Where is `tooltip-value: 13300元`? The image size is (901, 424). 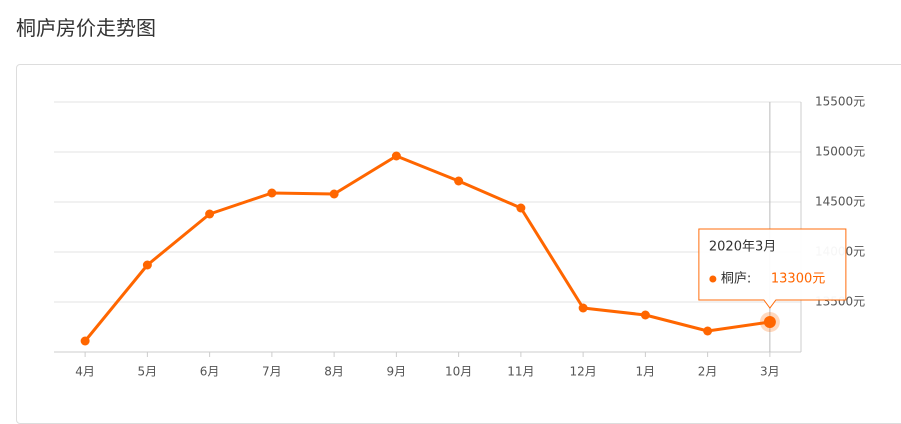
tooltip-value: 13300元 is located at coordinates (798, 279).